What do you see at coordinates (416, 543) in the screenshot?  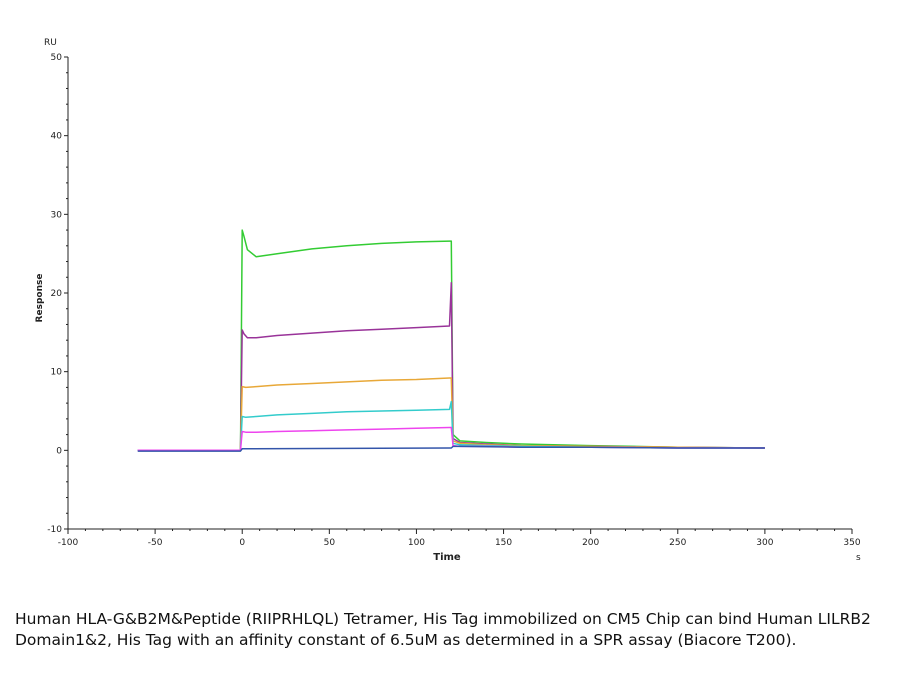 I see `x-tick-label: 100` at bounding box center [416, 543].